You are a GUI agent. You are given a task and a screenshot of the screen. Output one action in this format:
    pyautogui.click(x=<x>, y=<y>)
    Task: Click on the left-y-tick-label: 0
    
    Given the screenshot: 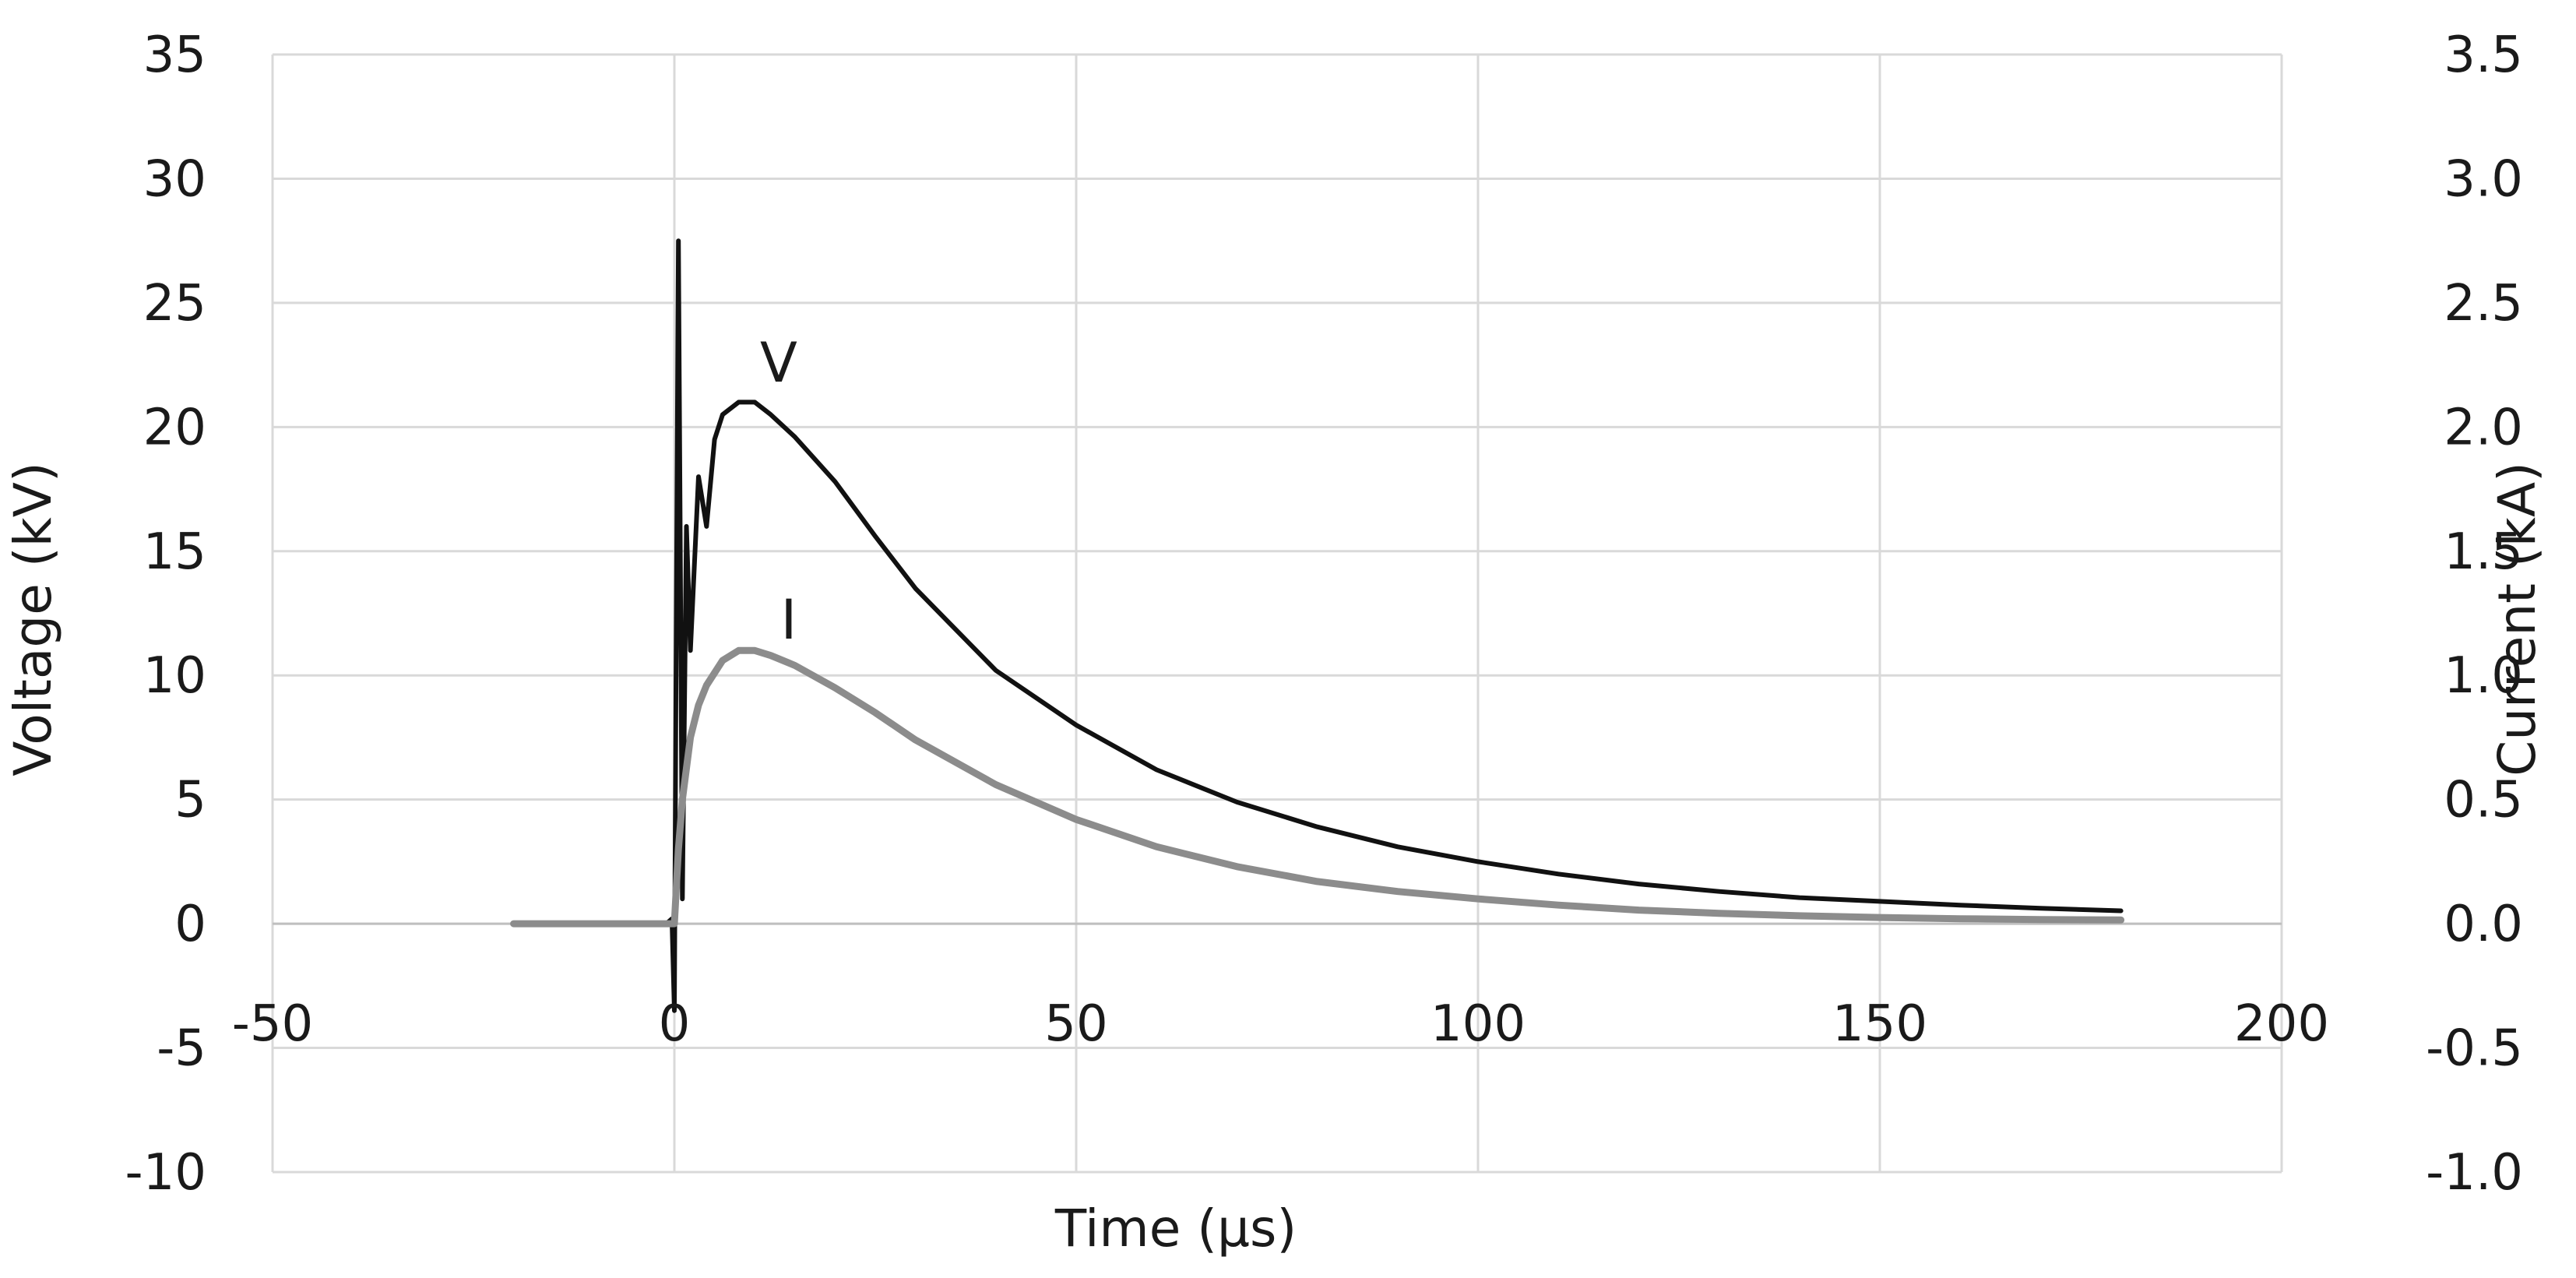 What is the action you would take?
    pyautogui.click(x=190, y=924)
    